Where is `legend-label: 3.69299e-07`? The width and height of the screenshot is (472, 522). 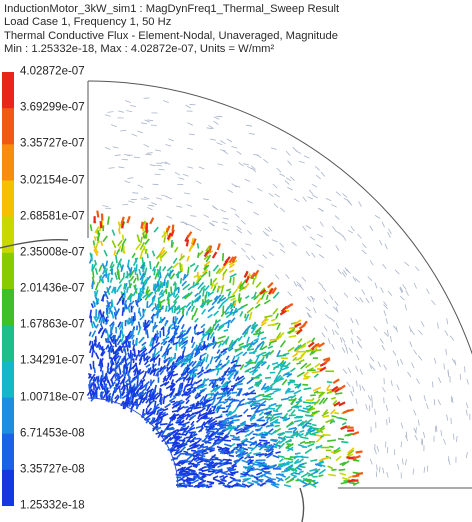
legend-label: 3.69299e-07 is located at coordinates (52, 107).